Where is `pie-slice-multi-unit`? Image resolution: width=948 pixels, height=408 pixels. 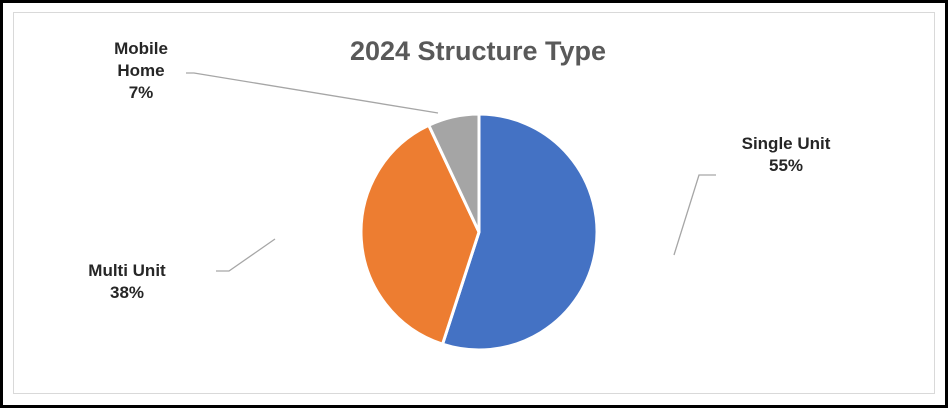
pie-slice-multi-unit is located at coordinates (420, 235).